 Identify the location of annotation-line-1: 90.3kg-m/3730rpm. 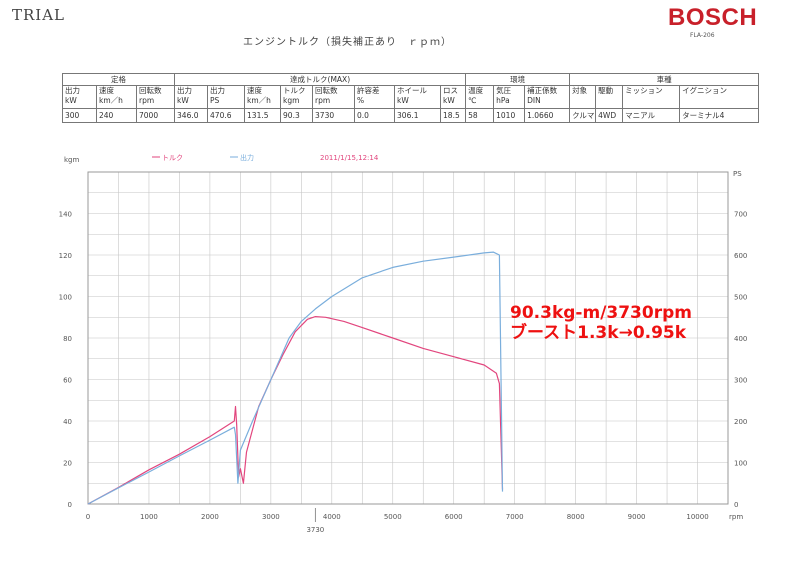
(601, 313).